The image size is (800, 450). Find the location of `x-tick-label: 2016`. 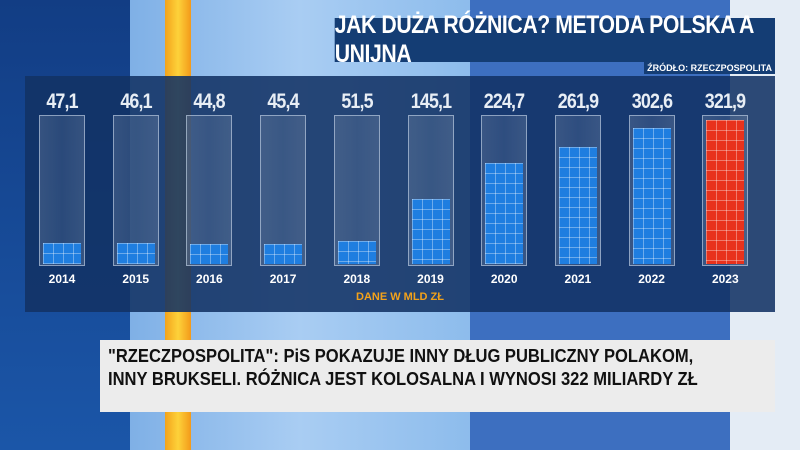

x-tick-label: 2016 is located at coordinates (209, 279).